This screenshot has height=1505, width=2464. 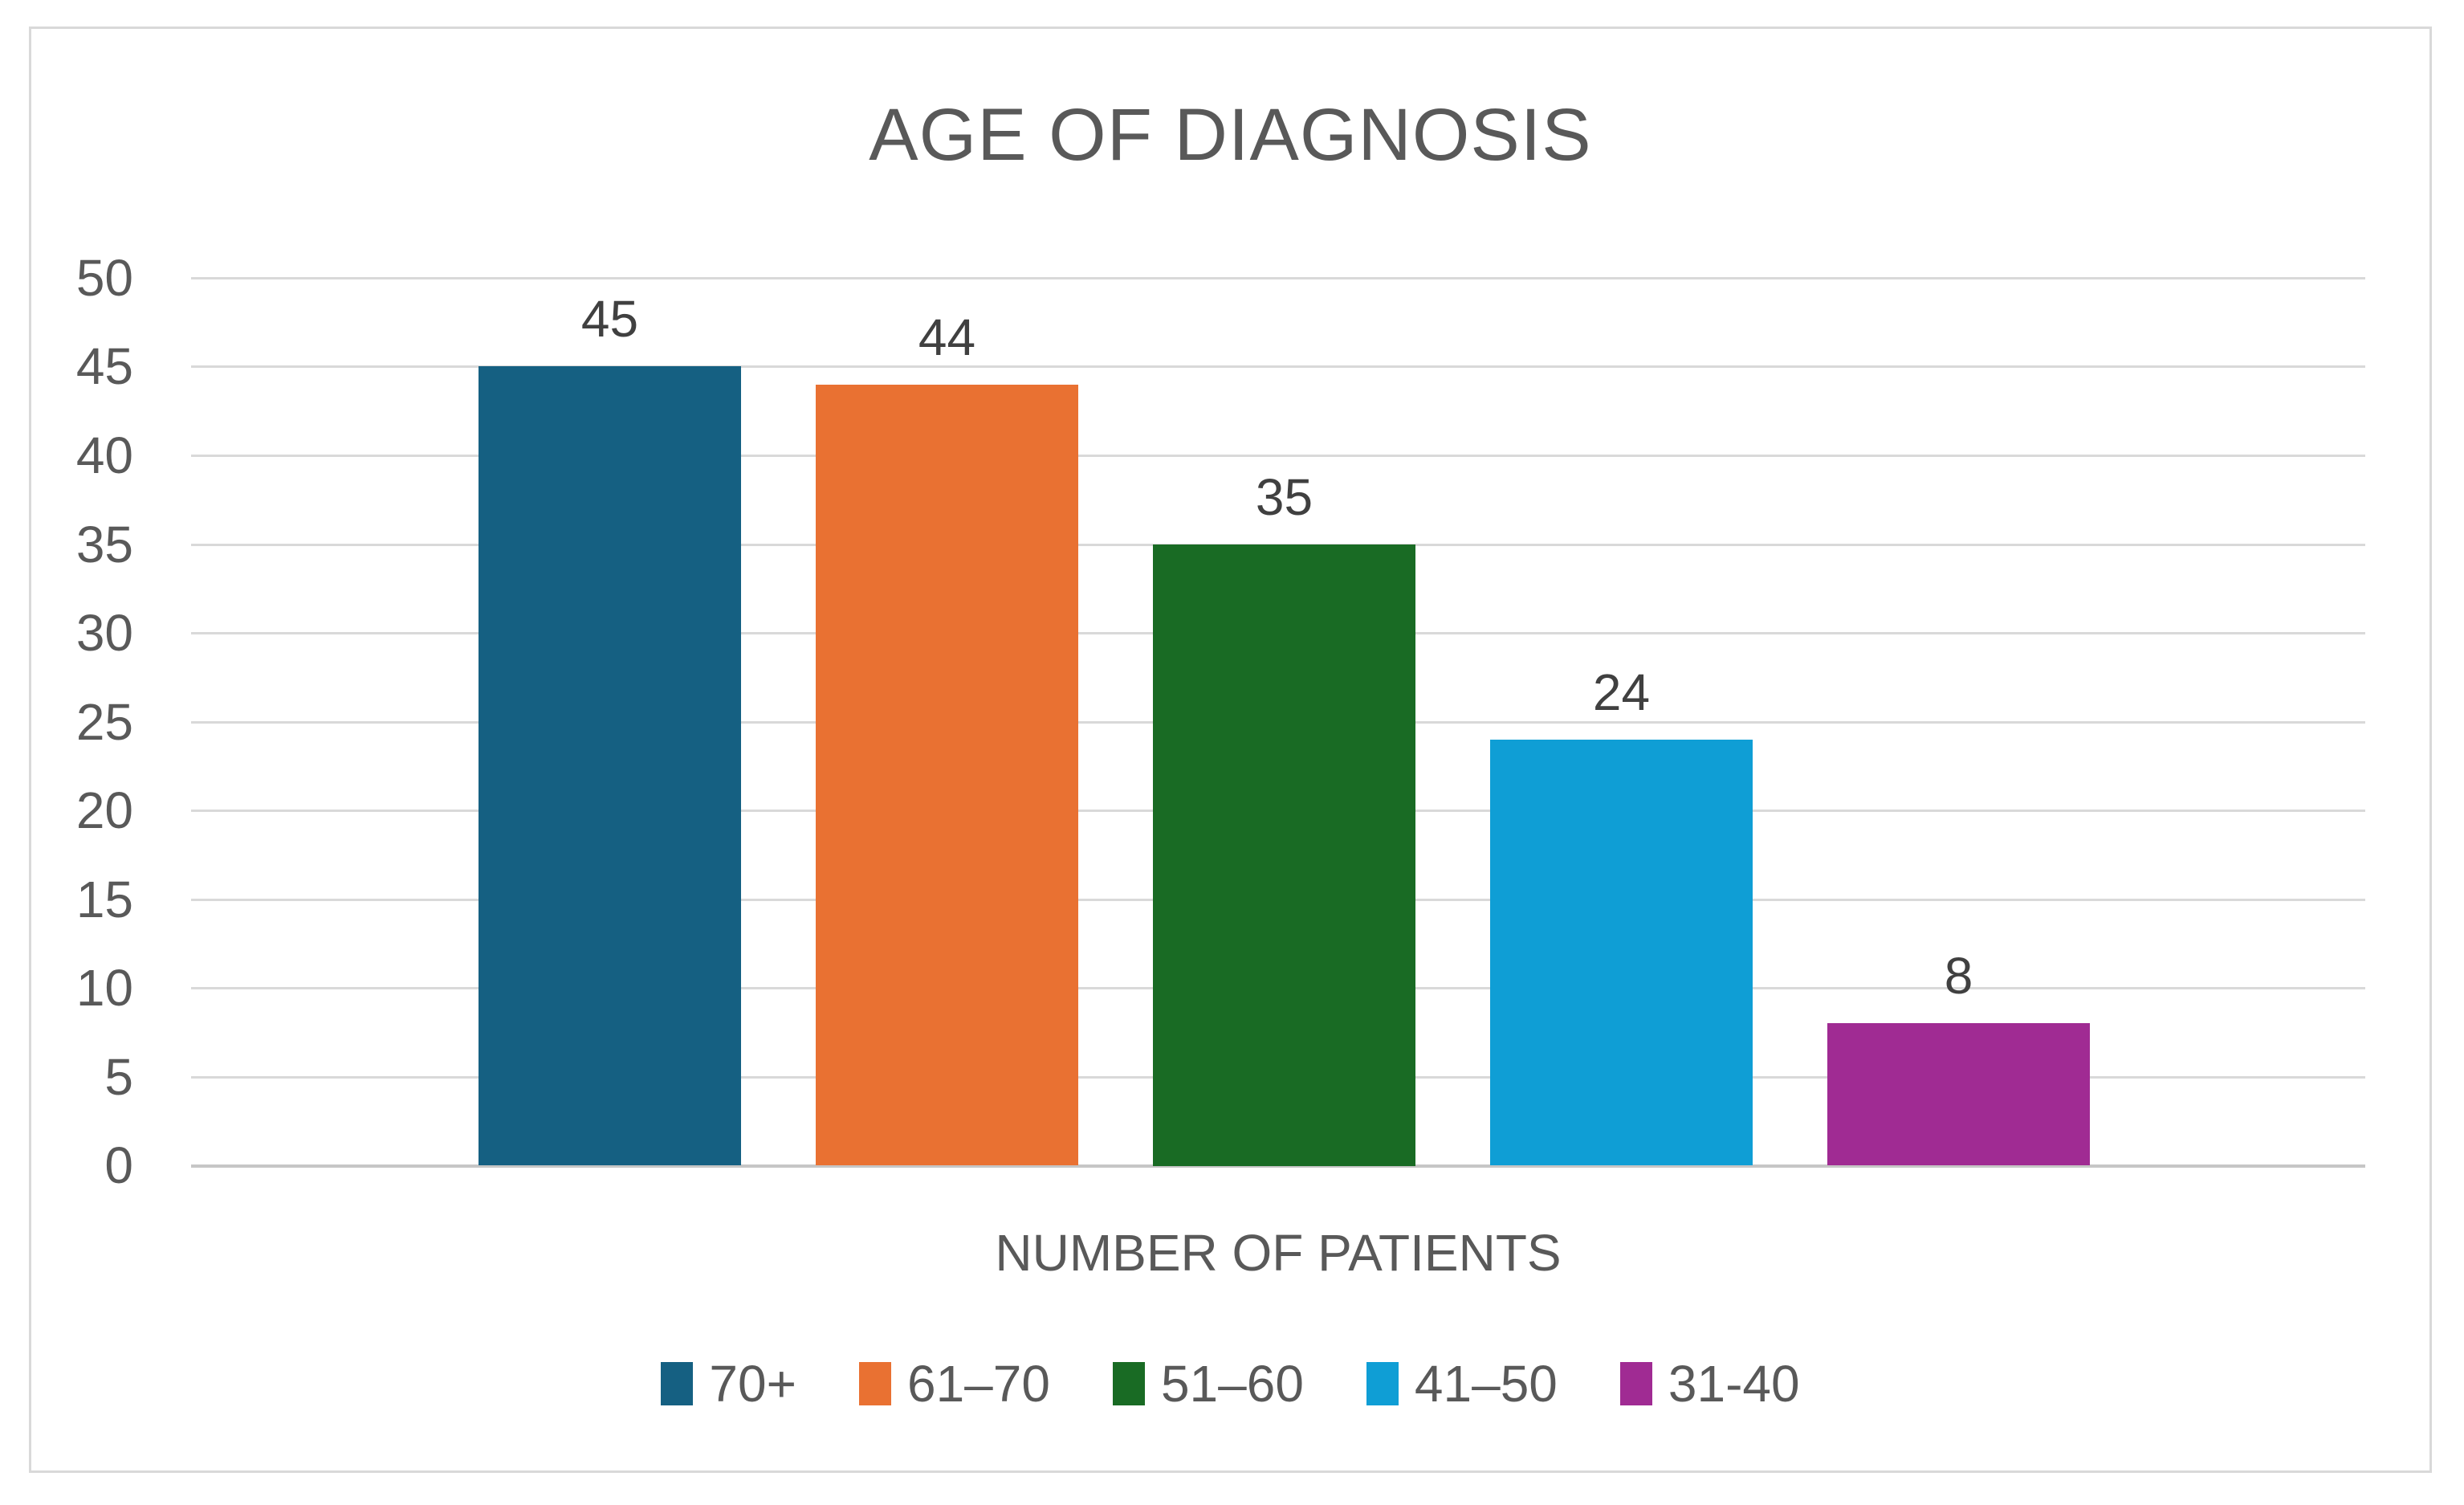 I want to click on y-tick-label-50: 50, so click(x=104, y=278).